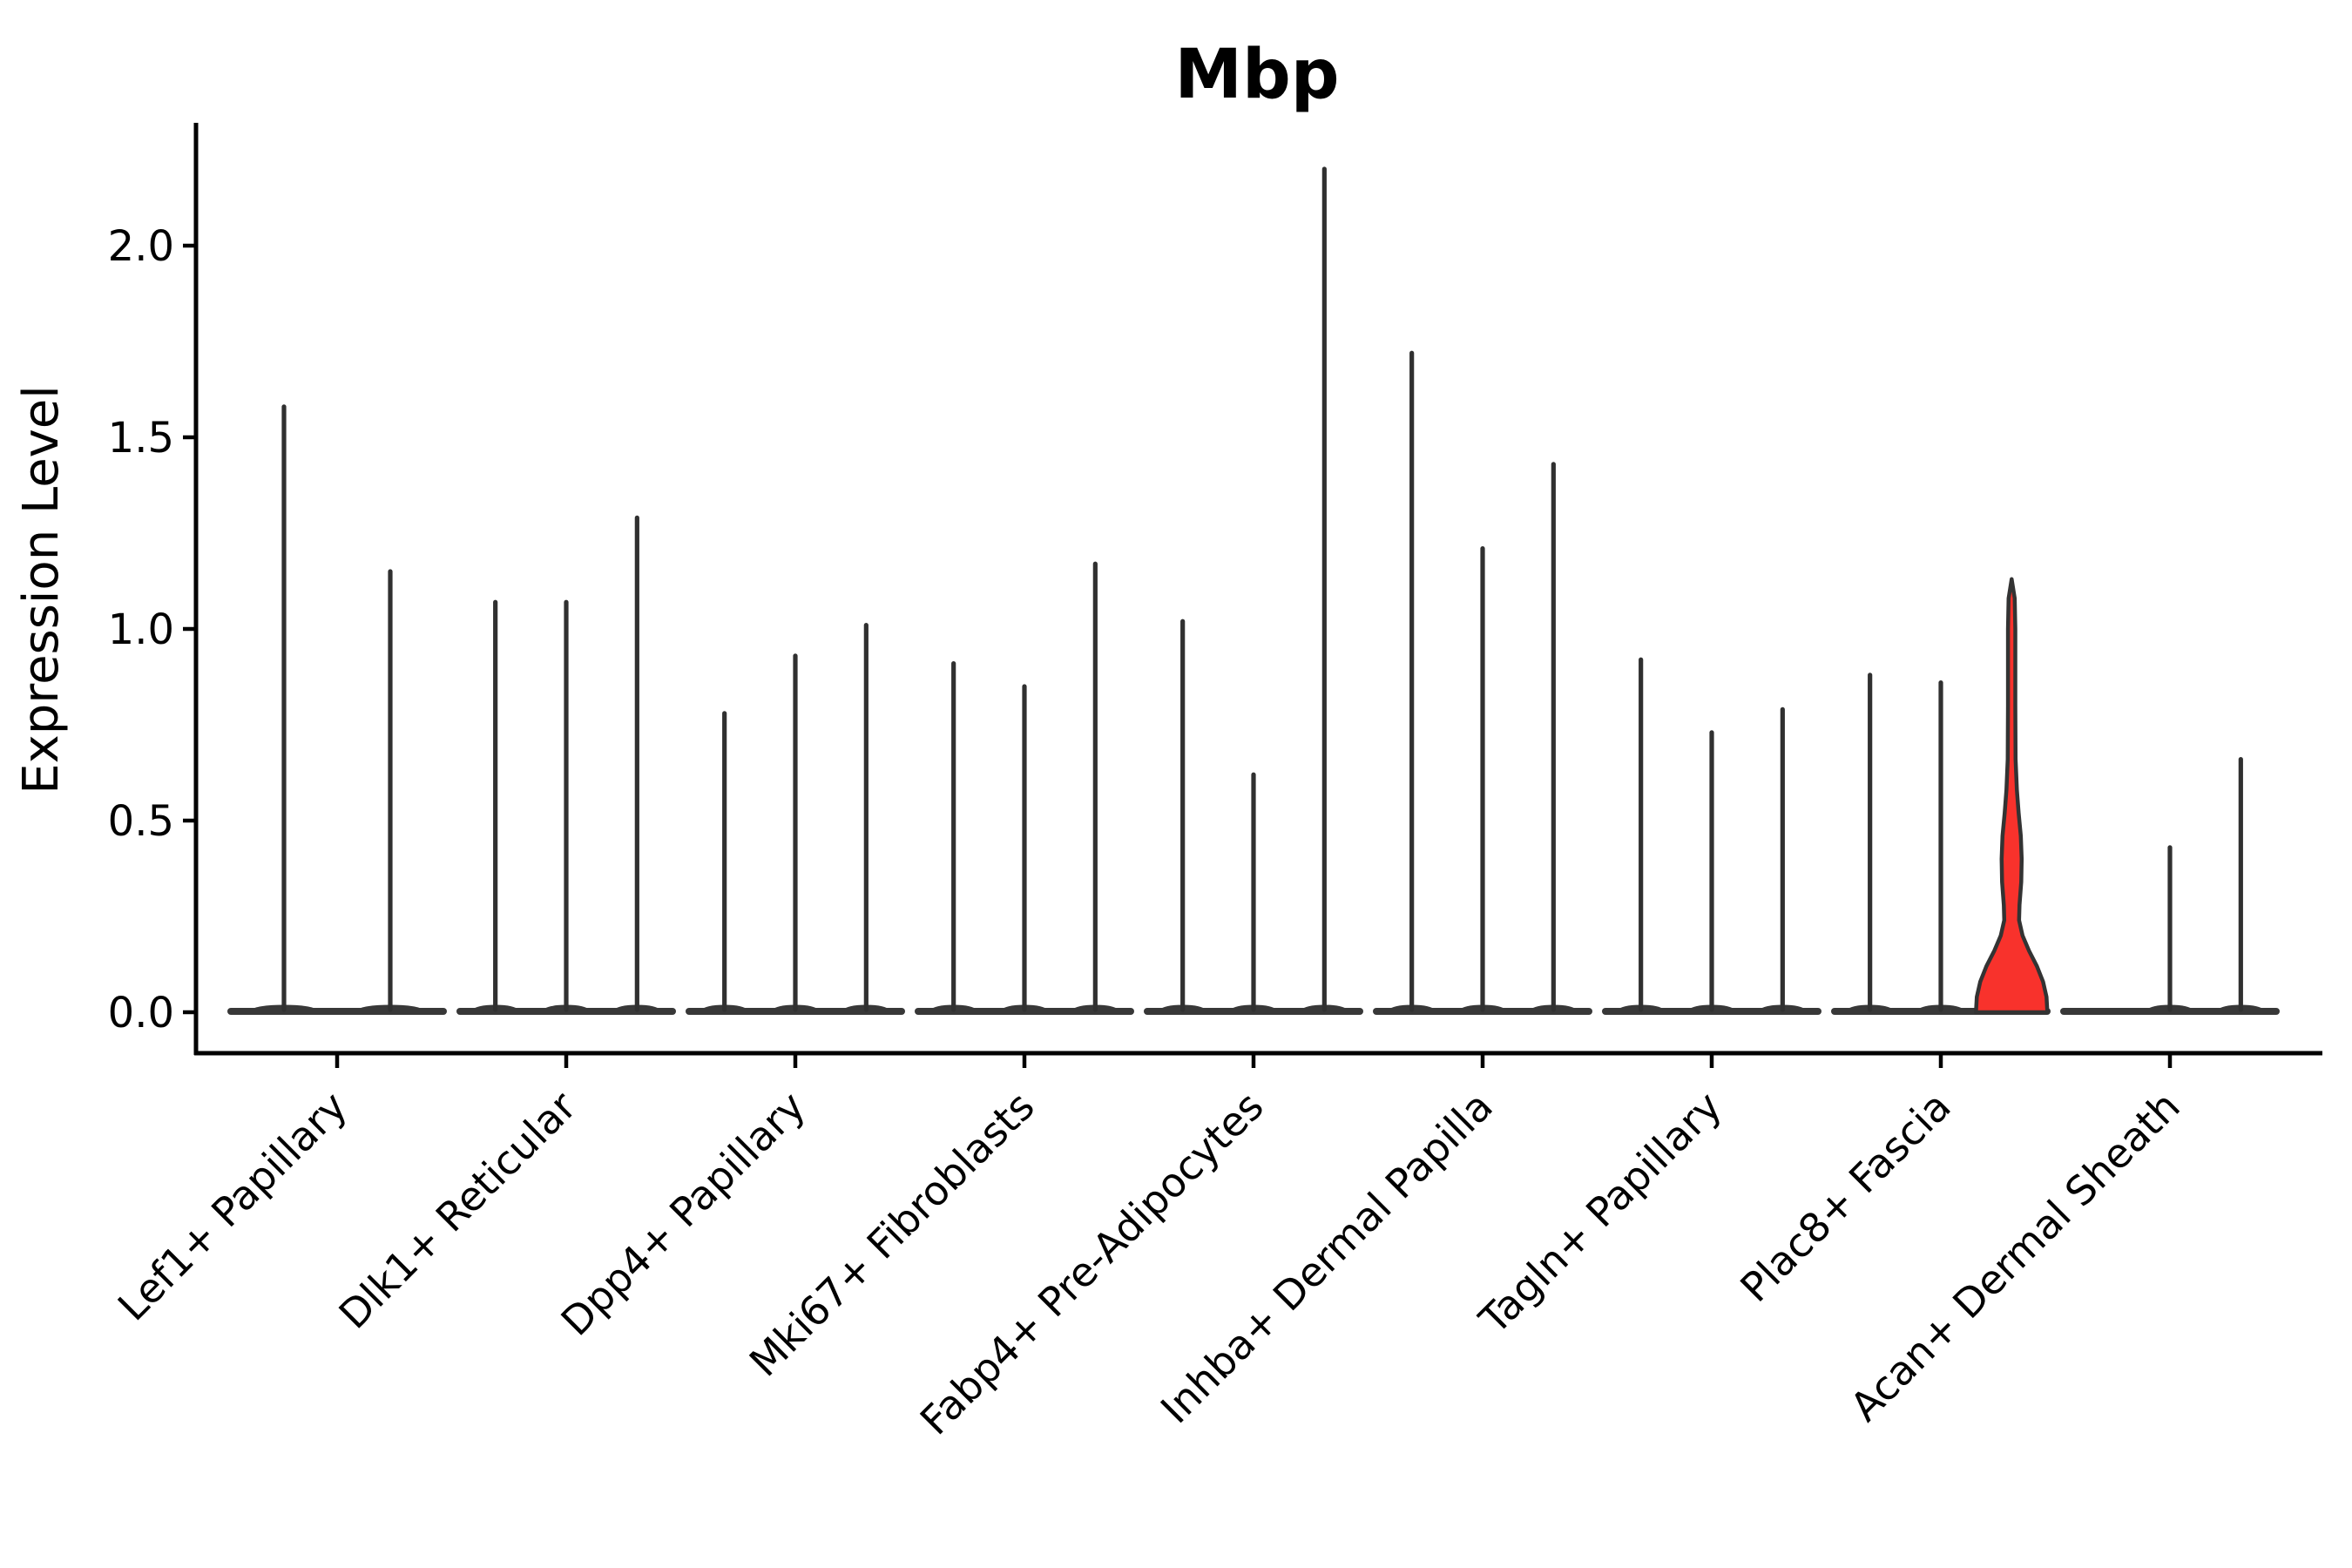  I want to click on y-tick-label: 2.0, so click(141, 247).